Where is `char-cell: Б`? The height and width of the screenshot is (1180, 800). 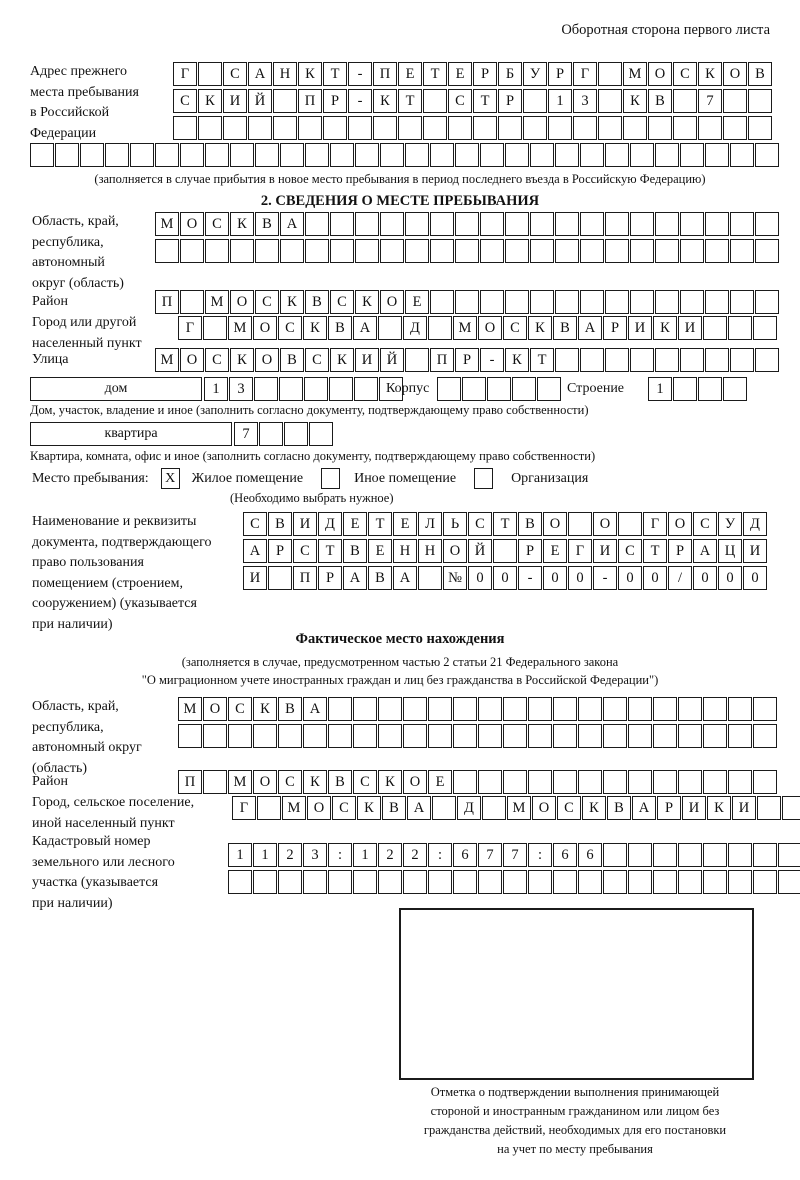 char-cell: Б is located at coordinates (510, 74).